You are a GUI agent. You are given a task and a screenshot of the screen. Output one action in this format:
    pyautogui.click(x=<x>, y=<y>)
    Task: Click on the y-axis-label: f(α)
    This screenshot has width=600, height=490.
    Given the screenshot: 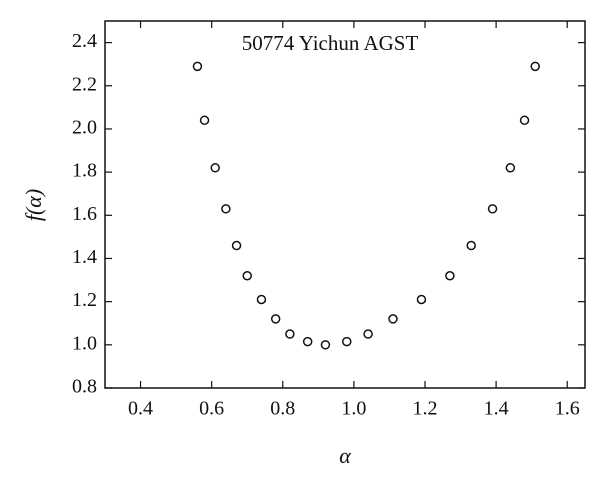 What is the action you would take?
    pyautogui.click(x=33, y=205)
    